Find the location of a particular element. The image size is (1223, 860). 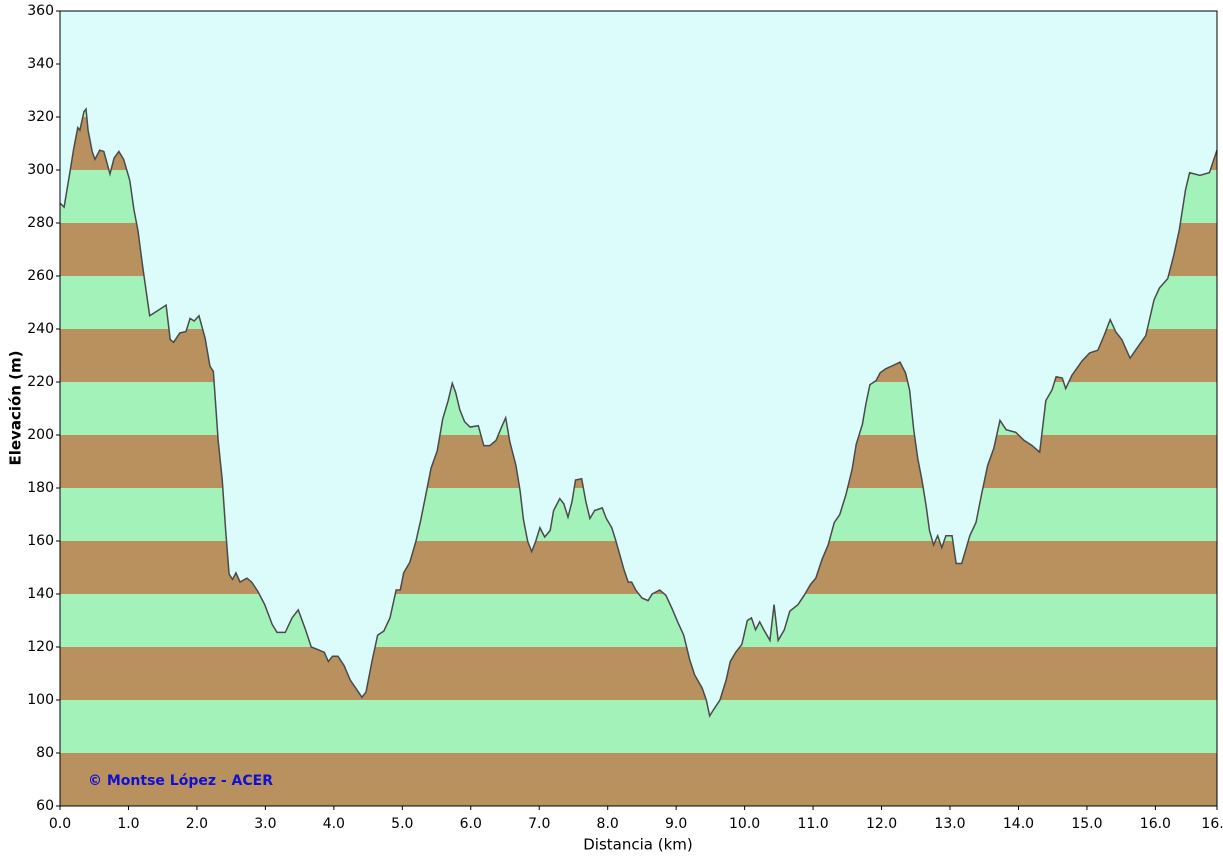

y-tick-label: 340 is located at coordinates (40, 64).